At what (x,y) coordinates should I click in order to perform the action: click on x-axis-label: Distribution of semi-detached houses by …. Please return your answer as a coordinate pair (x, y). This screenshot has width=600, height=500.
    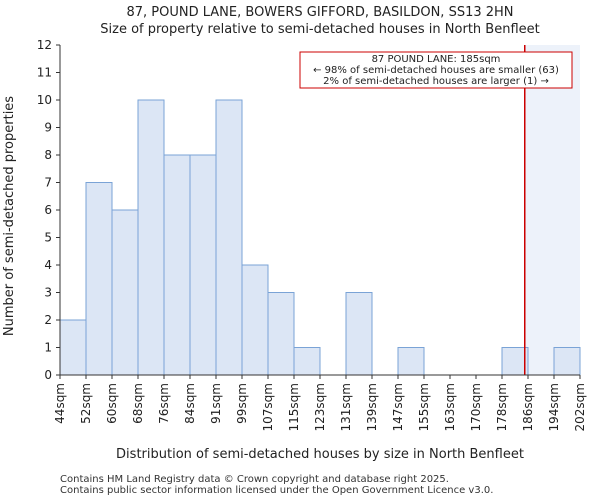
    Looking at the image, I should click on (320, 454).